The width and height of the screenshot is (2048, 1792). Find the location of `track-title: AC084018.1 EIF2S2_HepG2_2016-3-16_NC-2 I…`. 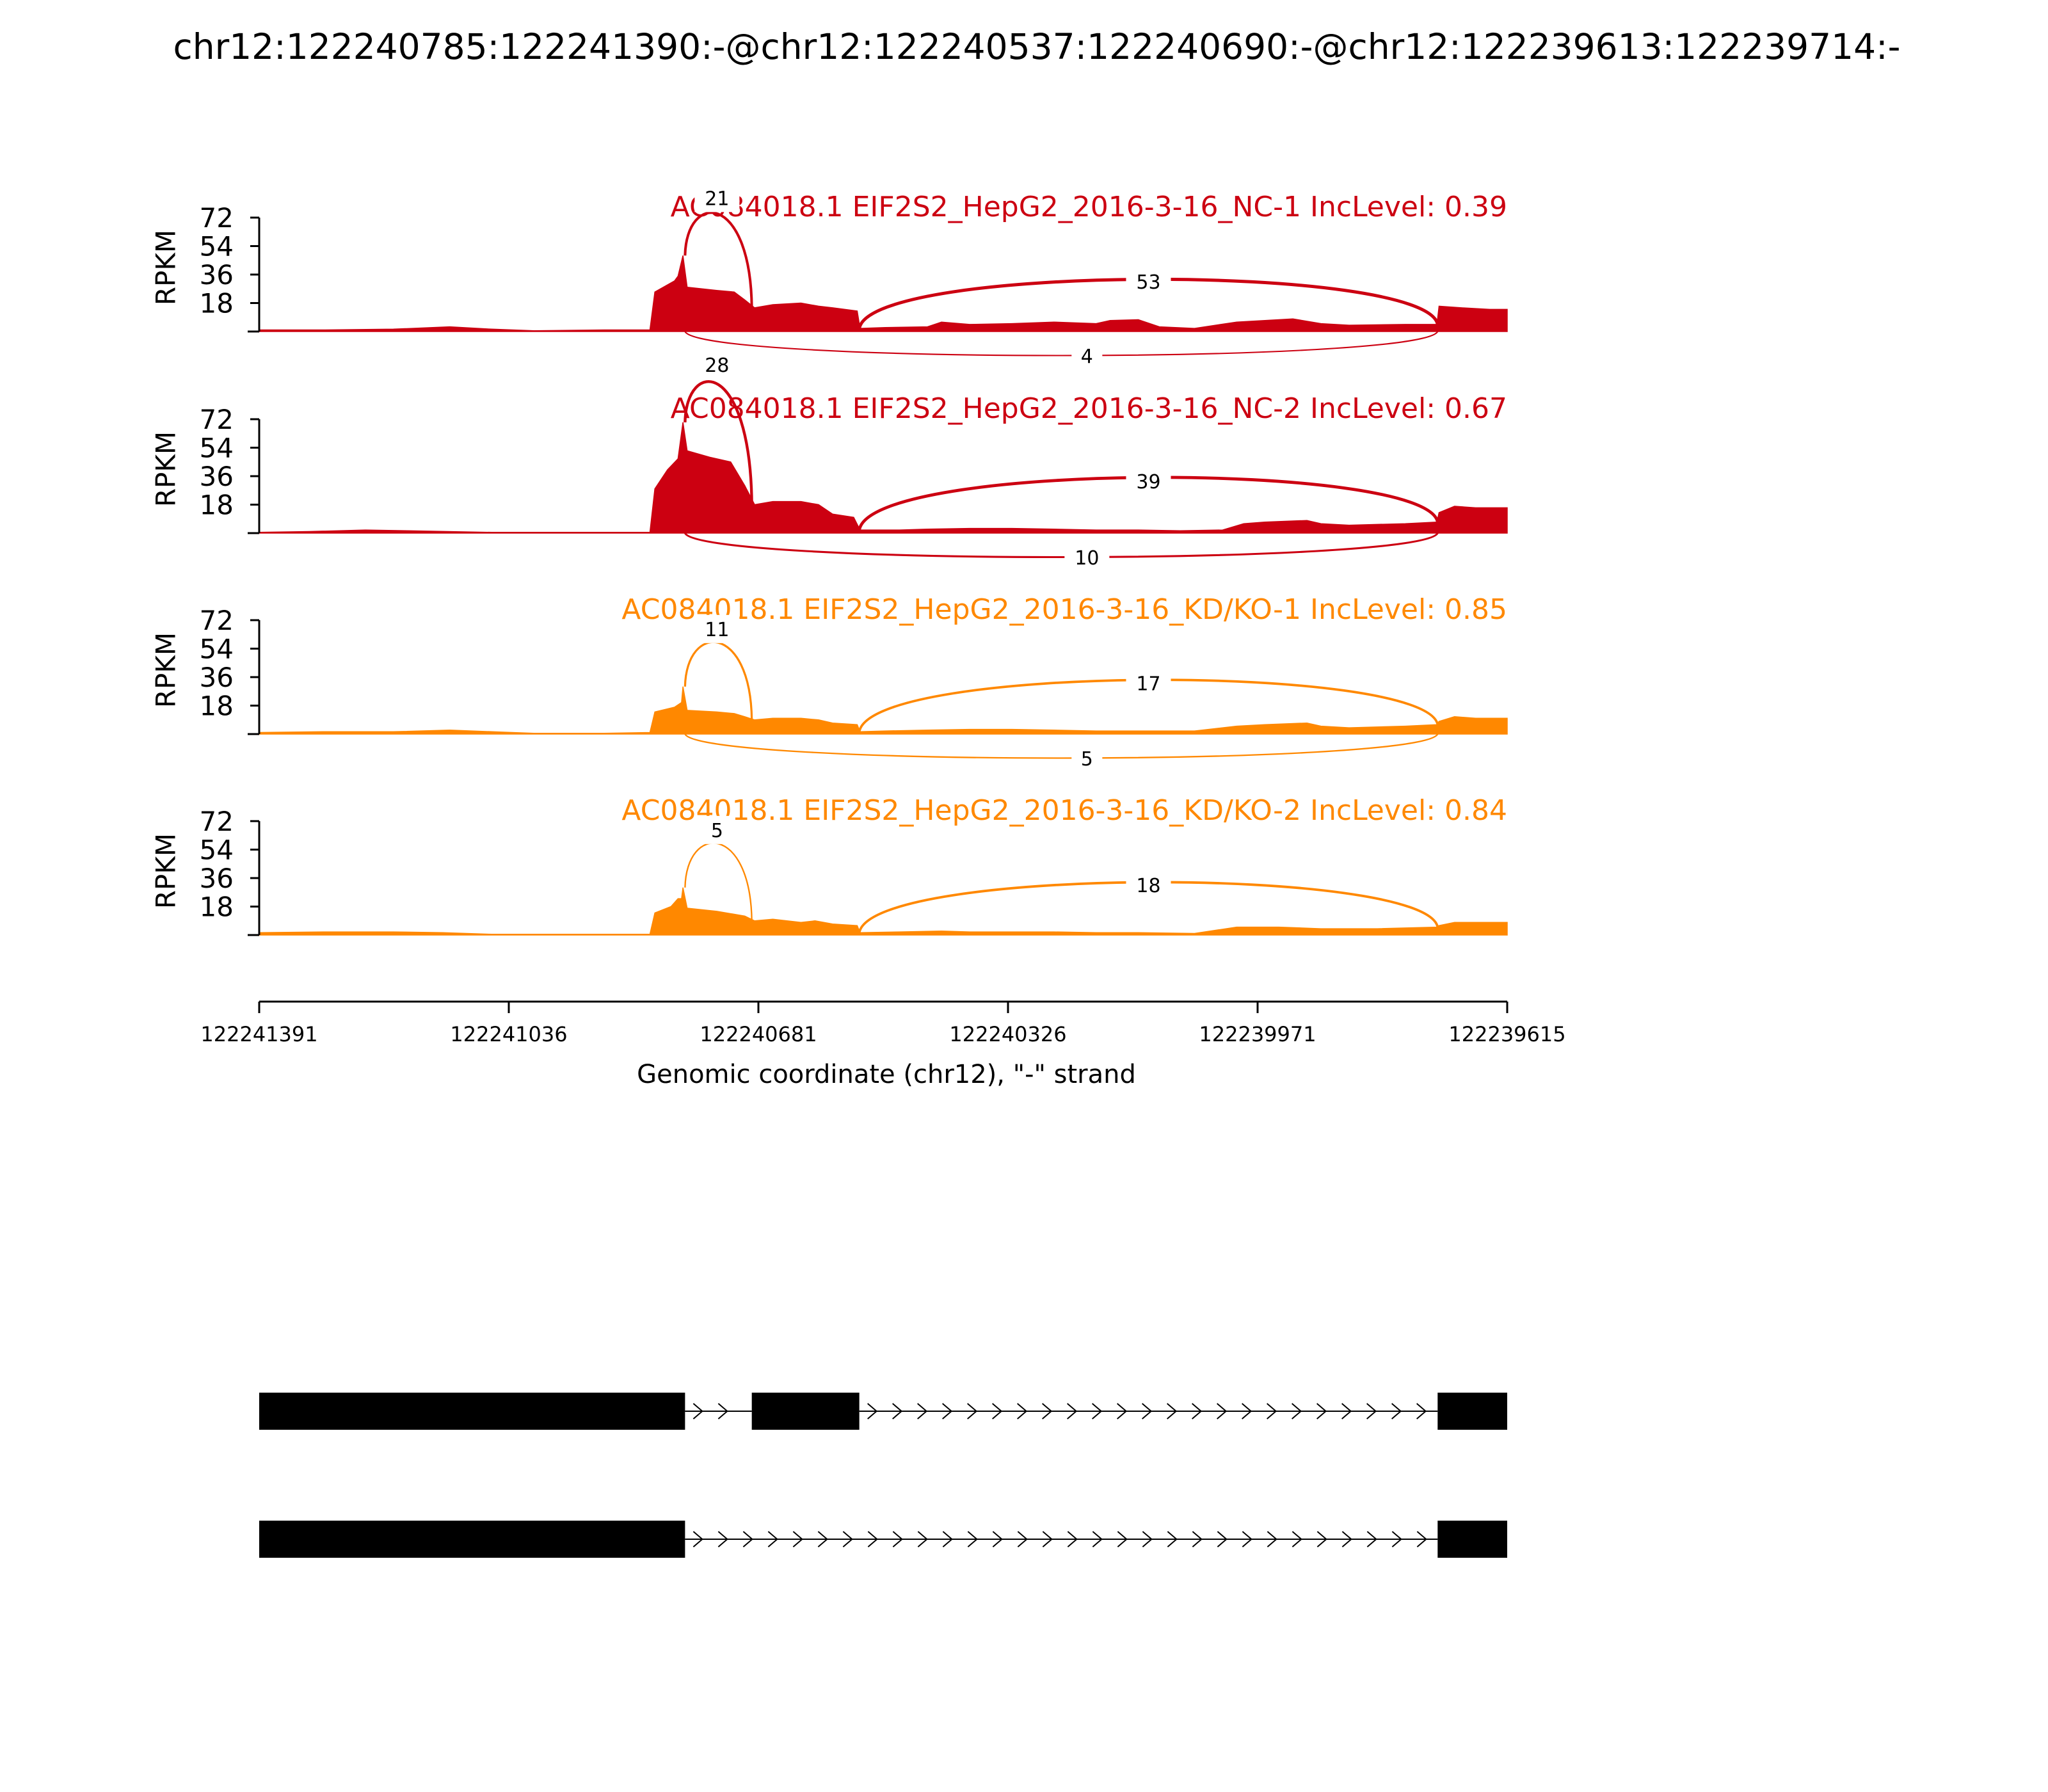

track-title: AC084018.1 EIF2S2_HepG2_2016-3-16_NC-2 I… is located at coordinates (1089, 408).